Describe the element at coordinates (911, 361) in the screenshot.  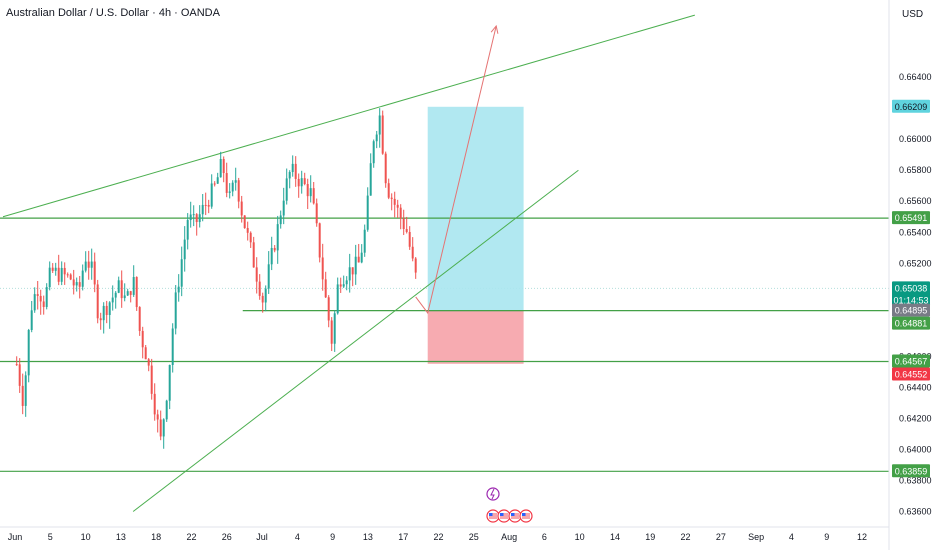
I see `price-tag-0.64567: 0.64567` at that location.